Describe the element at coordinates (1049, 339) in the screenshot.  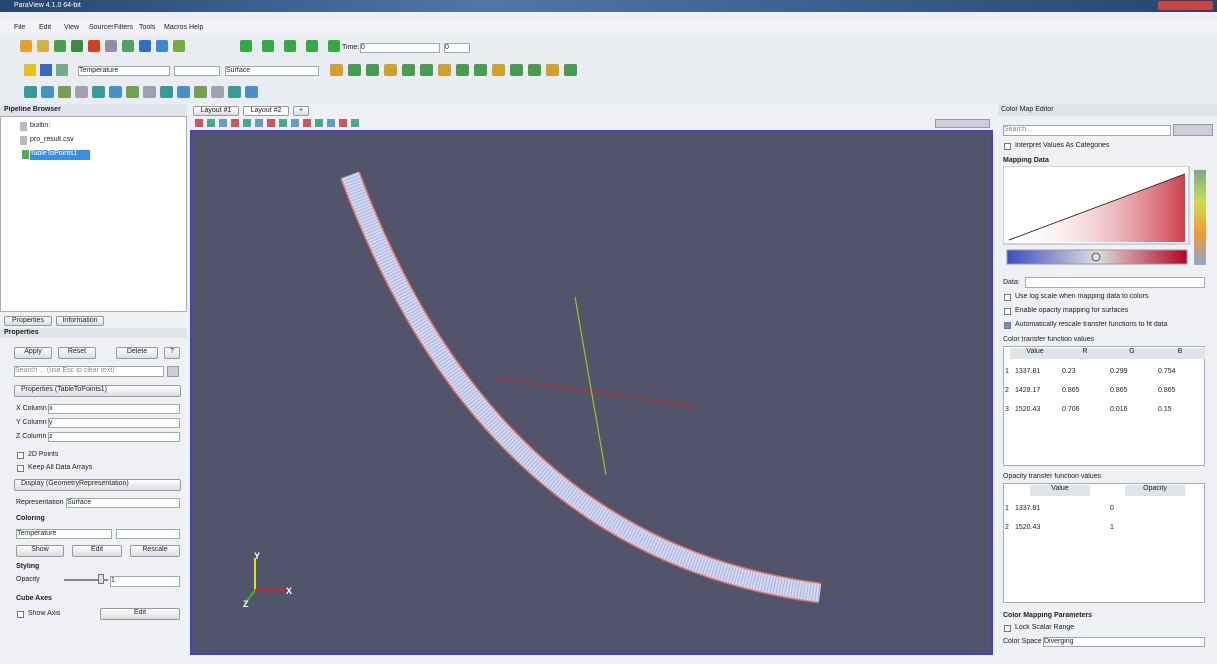
I see `table-title: Color transfer function values` at that location.